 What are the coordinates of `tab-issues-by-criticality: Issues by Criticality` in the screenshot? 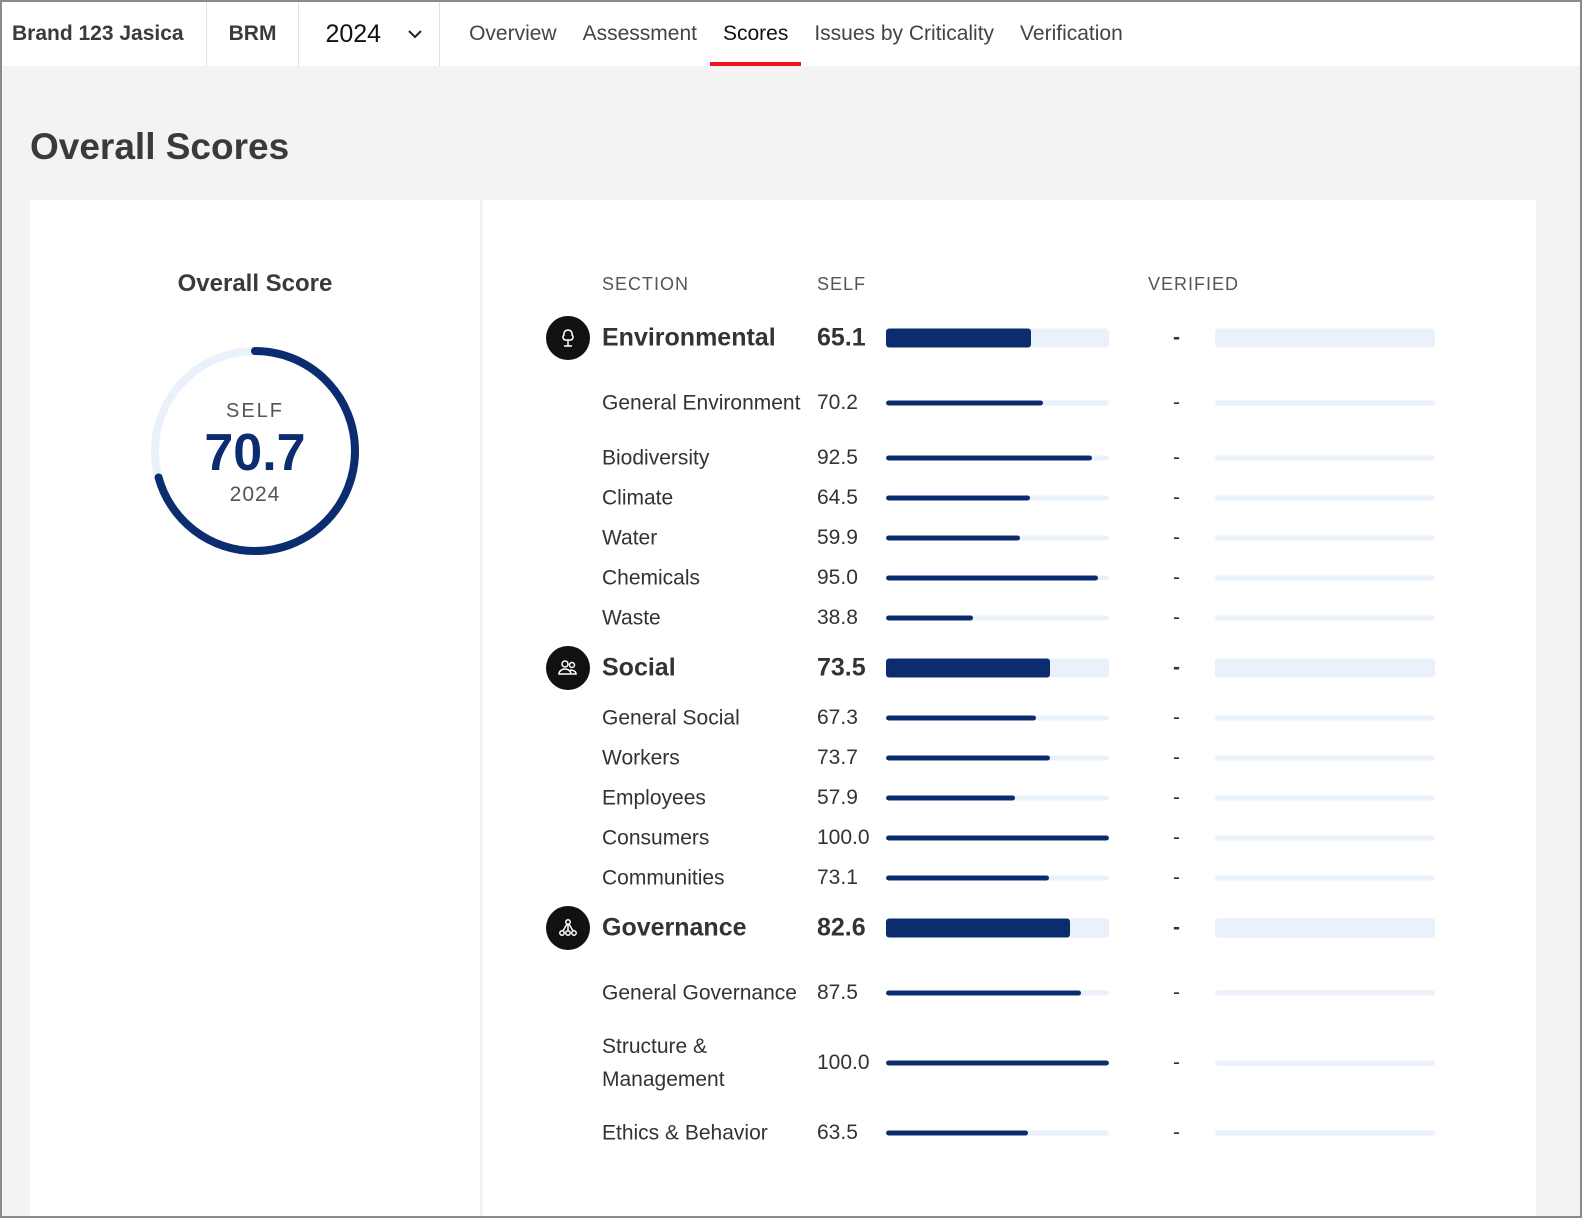 It's located at (904, 33).